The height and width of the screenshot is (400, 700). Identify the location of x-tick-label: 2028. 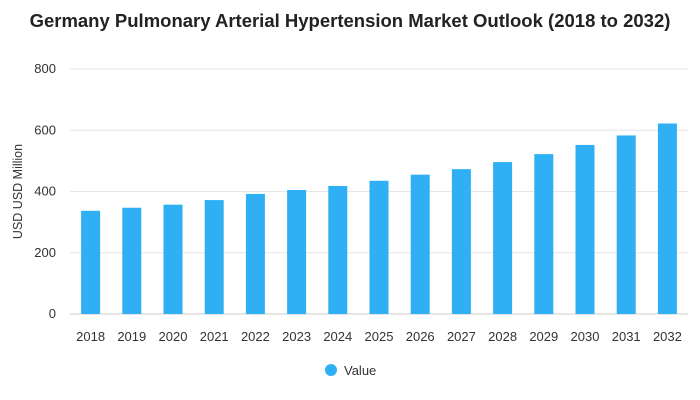
(502, 336).